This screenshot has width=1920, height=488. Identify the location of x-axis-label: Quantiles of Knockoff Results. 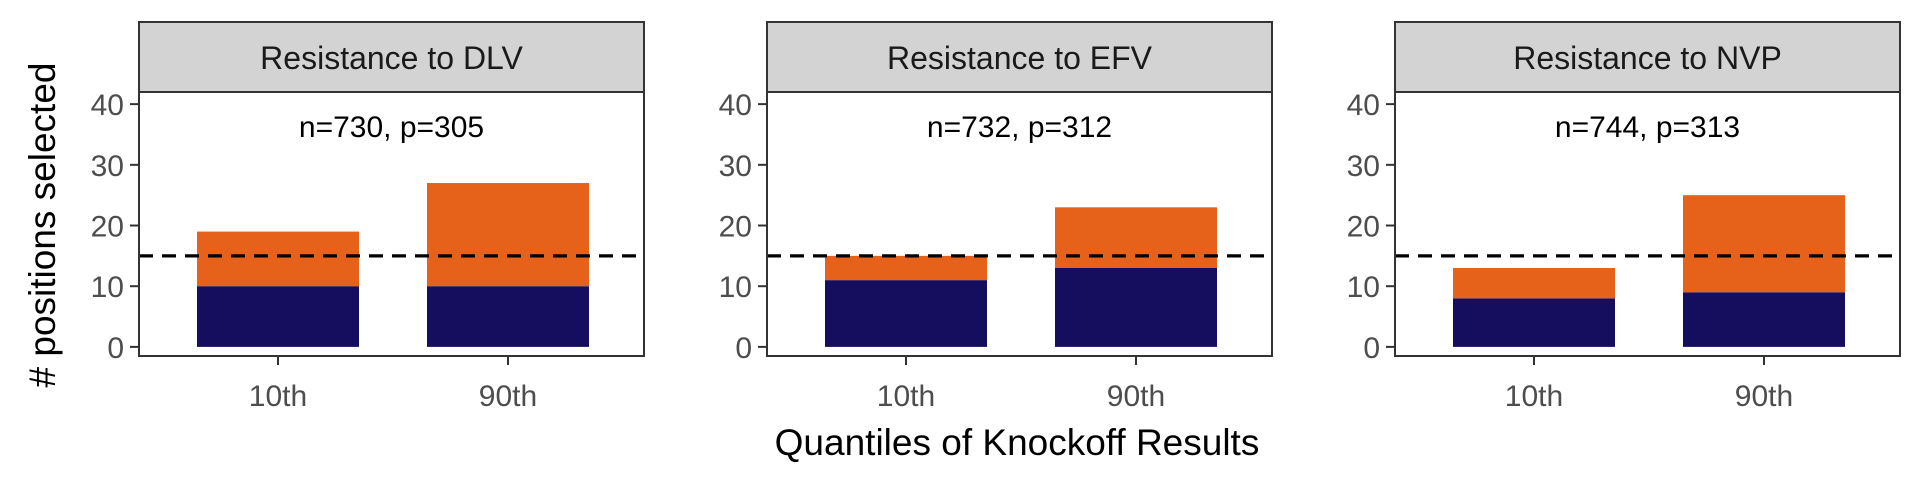
(1017, 442).